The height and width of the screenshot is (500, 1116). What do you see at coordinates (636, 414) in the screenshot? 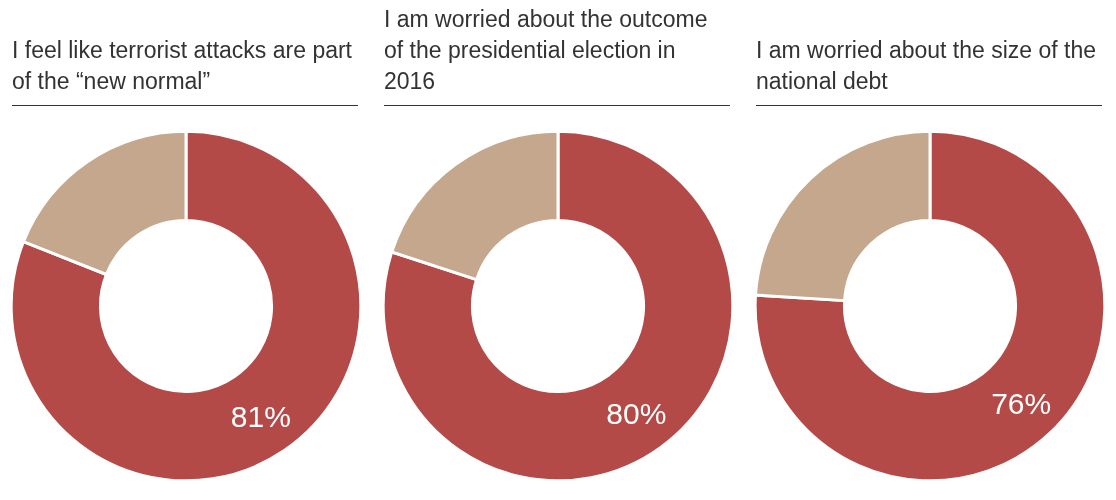
I see `data-label: 80%` at bounding box center [636, 414].